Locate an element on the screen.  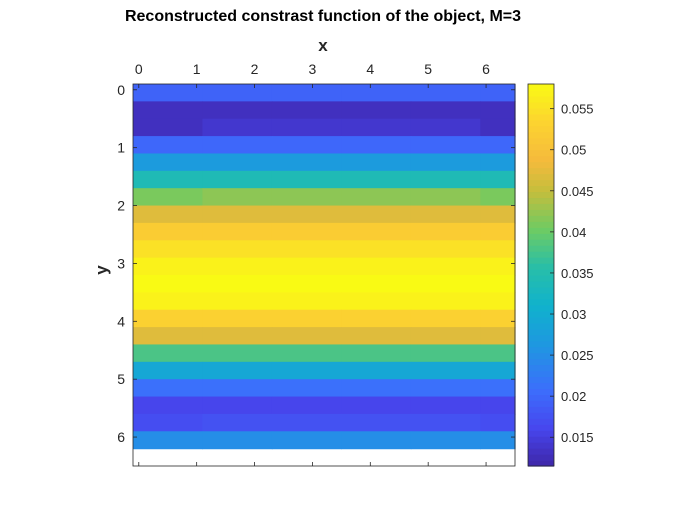
colorbar-tick-label: 0.045 is located at coordinates (577, 191).